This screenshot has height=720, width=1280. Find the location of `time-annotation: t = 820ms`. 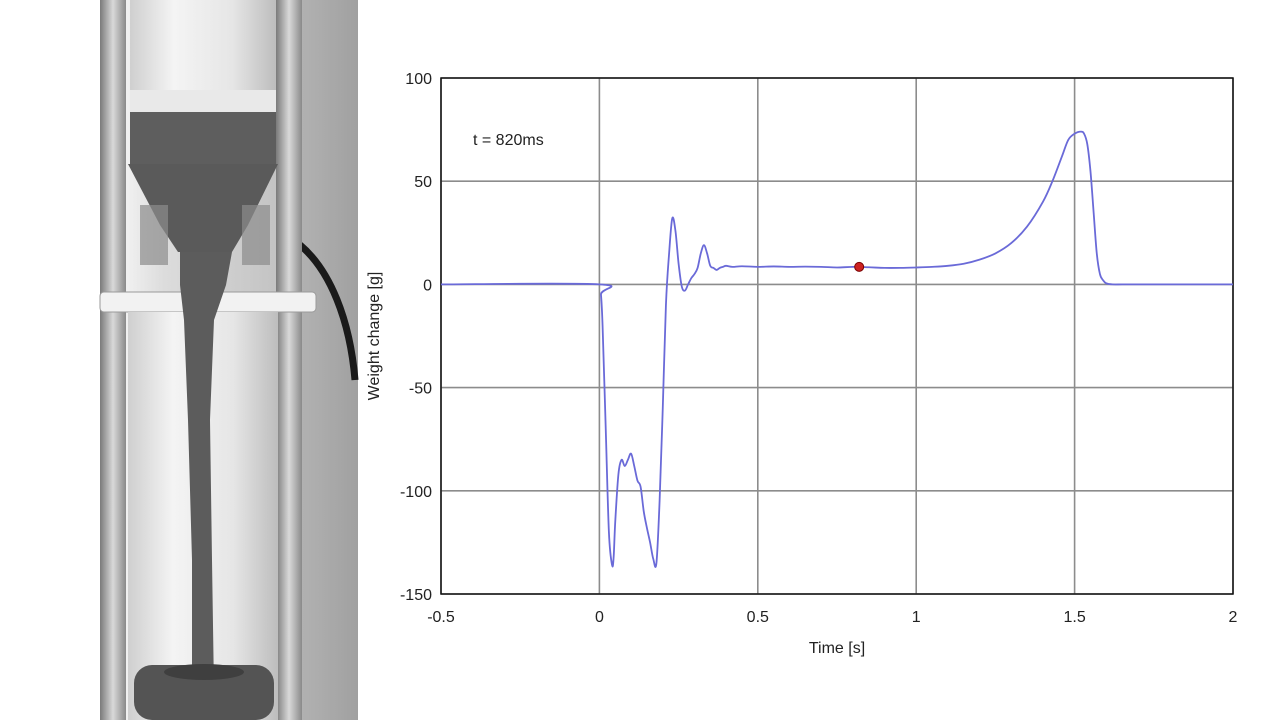

time-annotation: t = 820ms is located at coordinates (508, 140).